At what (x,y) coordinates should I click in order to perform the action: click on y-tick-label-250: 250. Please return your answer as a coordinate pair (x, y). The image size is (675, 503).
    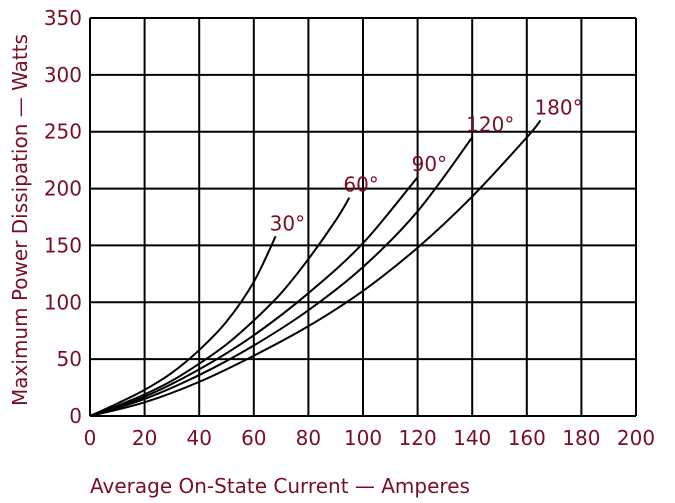
    Looking at the image, I should click on (63, 132).